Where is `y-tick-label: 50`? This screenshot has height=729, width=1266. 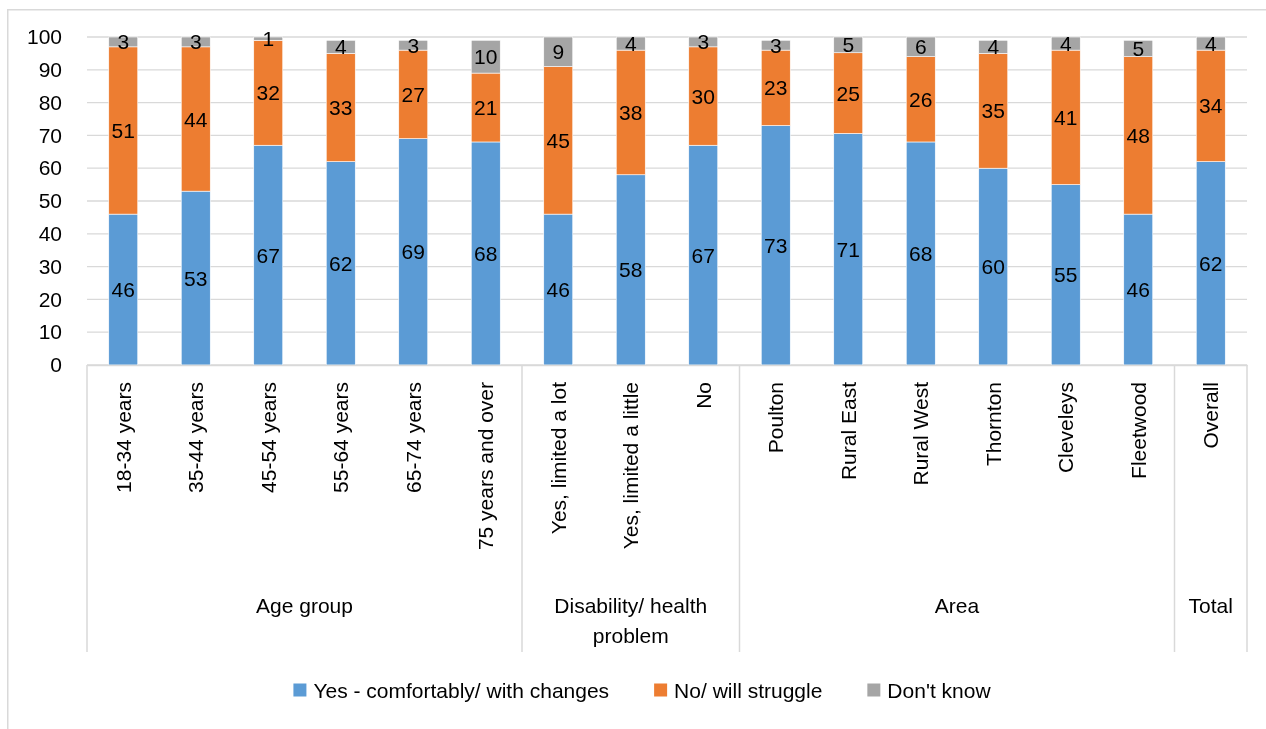
y-tick-label: 50 is located at coordinates (50, 201).